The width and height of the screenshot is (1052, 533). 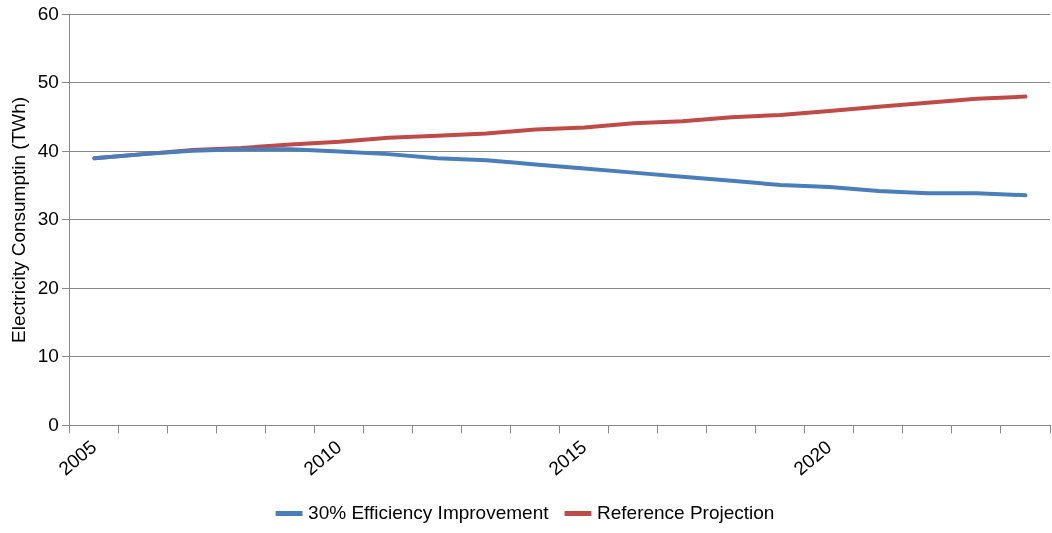 What do you see at coordinates (48, 287) in the screenshot?
I see `y-tick-label: 20` at bounding box center [48, 287].